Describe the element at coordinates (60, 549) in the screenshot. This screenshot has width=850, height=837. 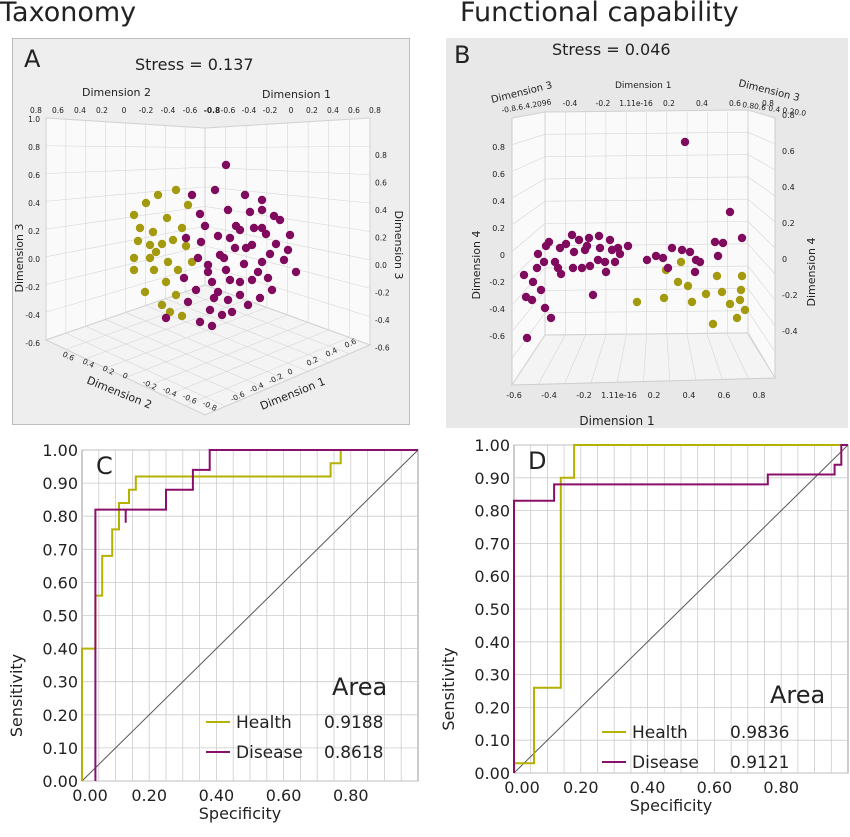
I see `y-tick-label: 0.70` at that location.